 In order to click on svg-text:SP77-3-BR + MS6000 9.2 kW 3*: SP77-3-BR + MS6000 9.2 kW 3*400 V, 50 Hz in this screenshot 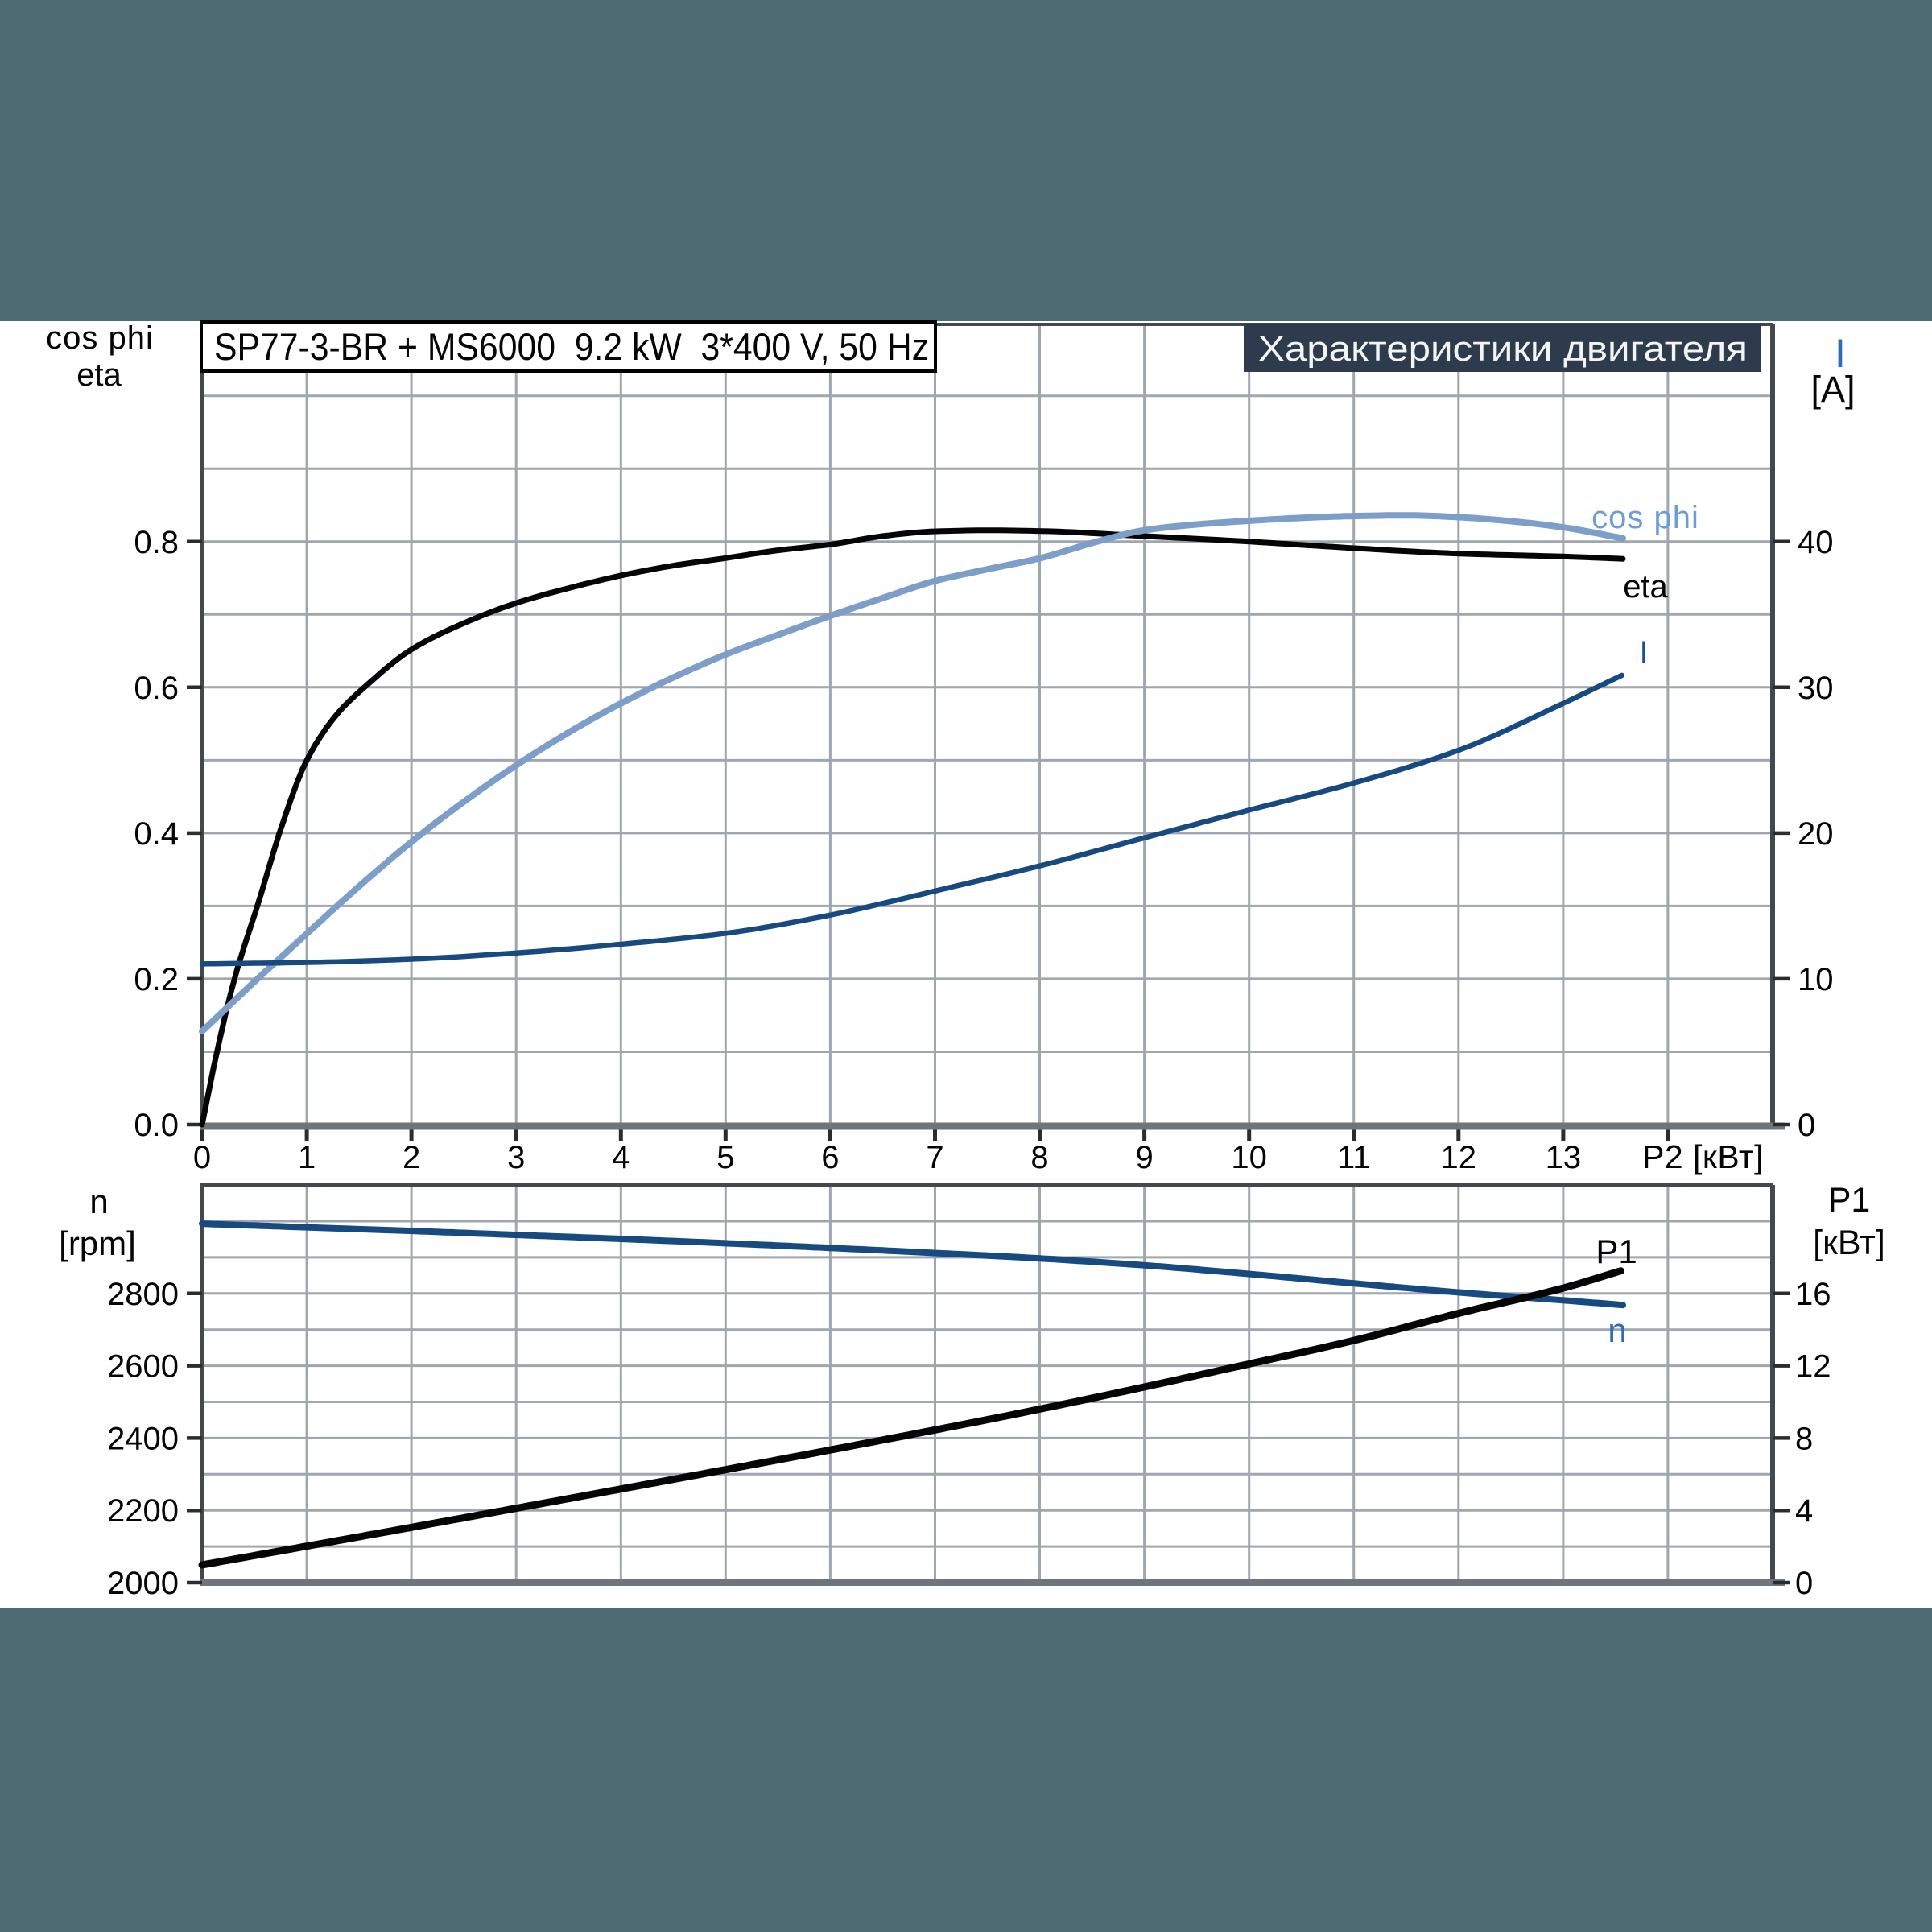, I will do `click(571, 346)`.